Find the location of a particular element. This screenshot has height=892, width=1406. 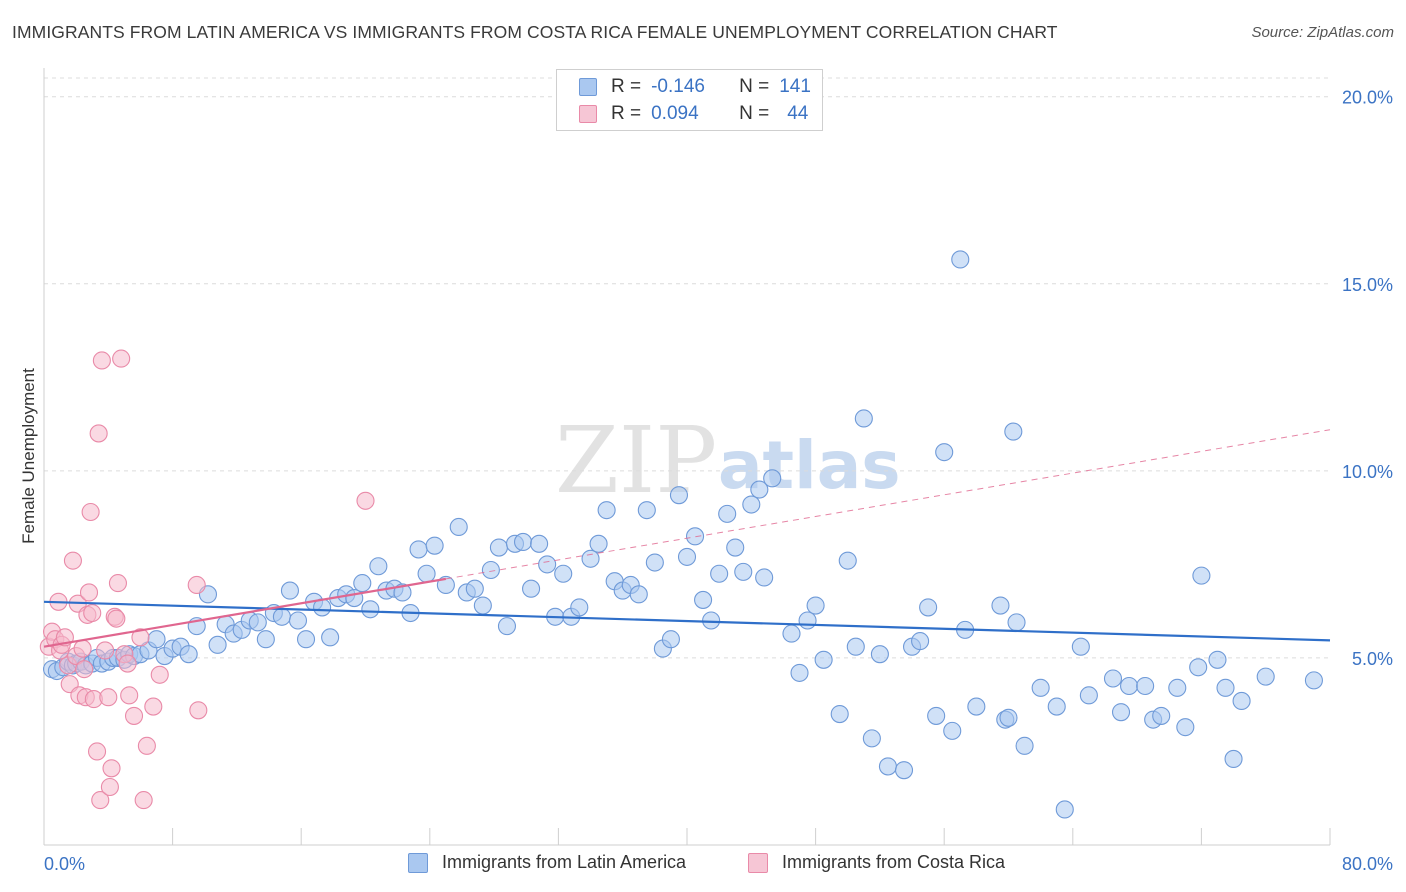

legend-swatch-blue is located at coordinates (588, 87).